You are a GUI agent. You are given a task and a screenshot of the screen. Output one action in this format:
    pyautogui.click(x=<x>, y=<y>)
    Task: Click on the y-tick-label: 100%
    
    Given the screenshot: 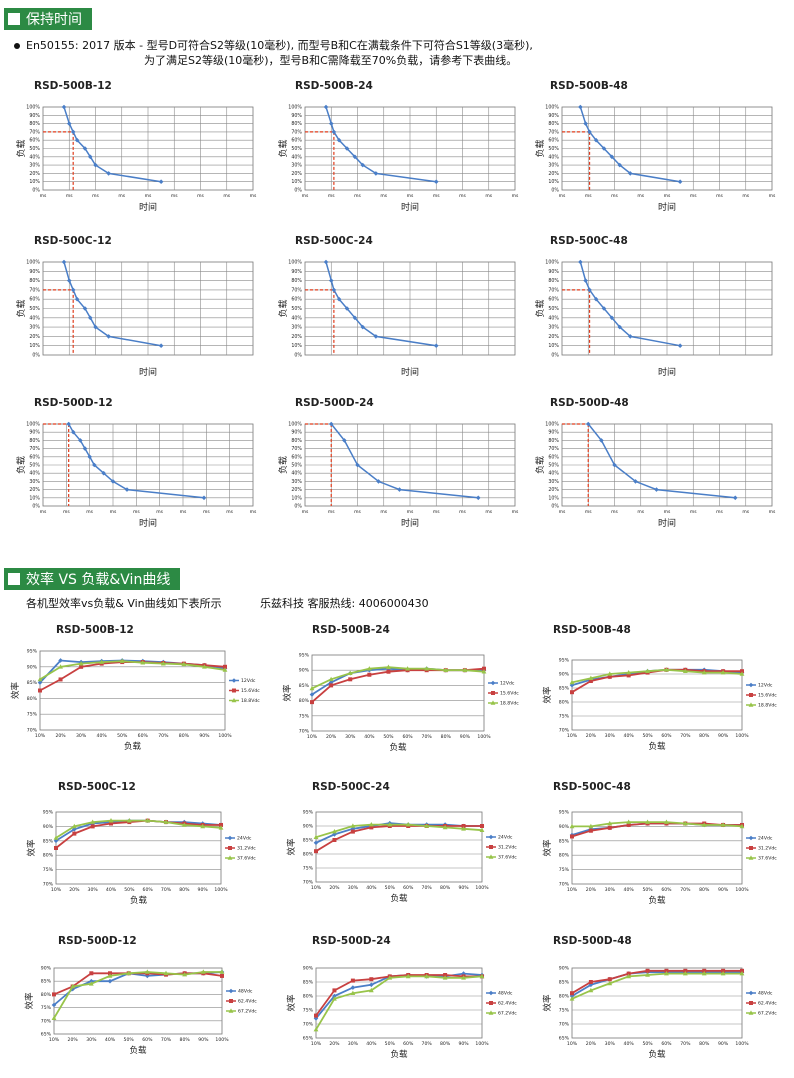 What is the action you would take?
    pyautogui.click(x=552, y=425)
    